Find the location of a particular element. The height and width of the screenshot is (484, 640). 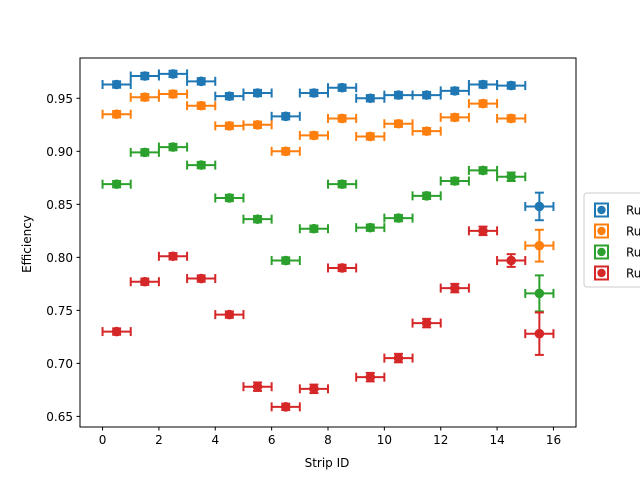

y-tick-label: 0.90 is located at coordinates (59, 152).